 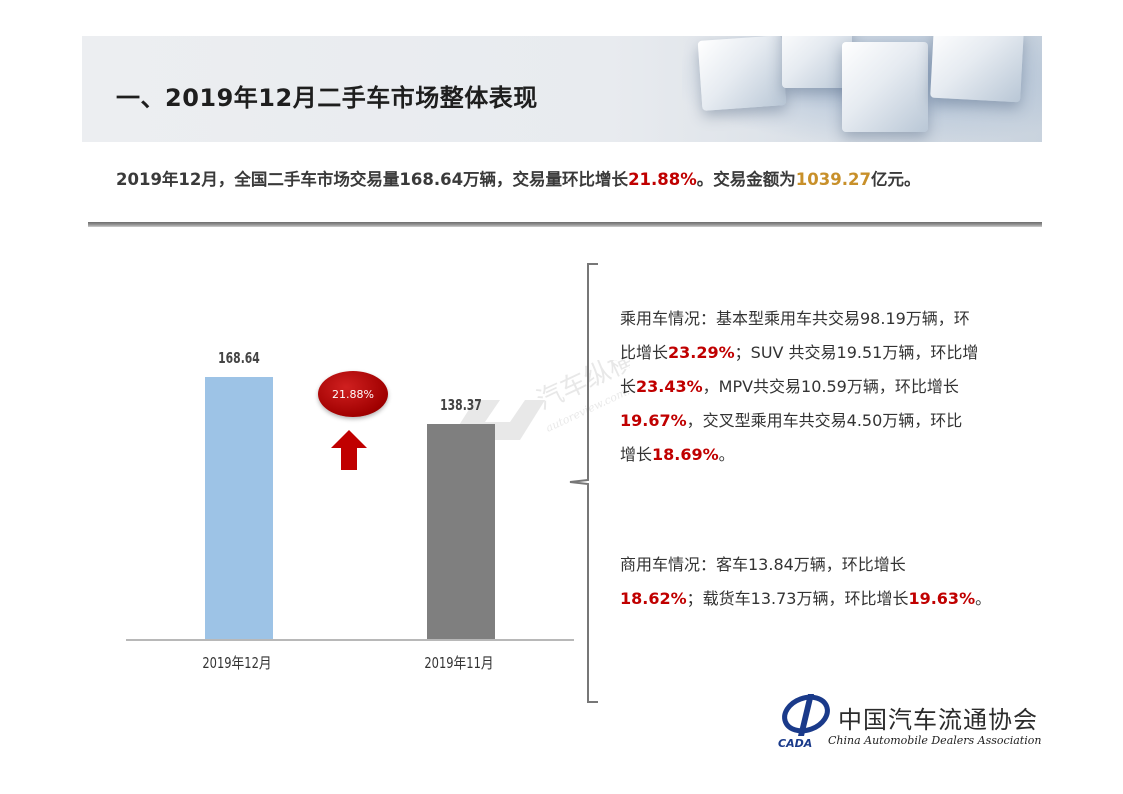 What do you see at coordinates (239, 357) in the screenshot?
I see `bar-value-label-dec: 168.64` at bounding box center [239, 357].